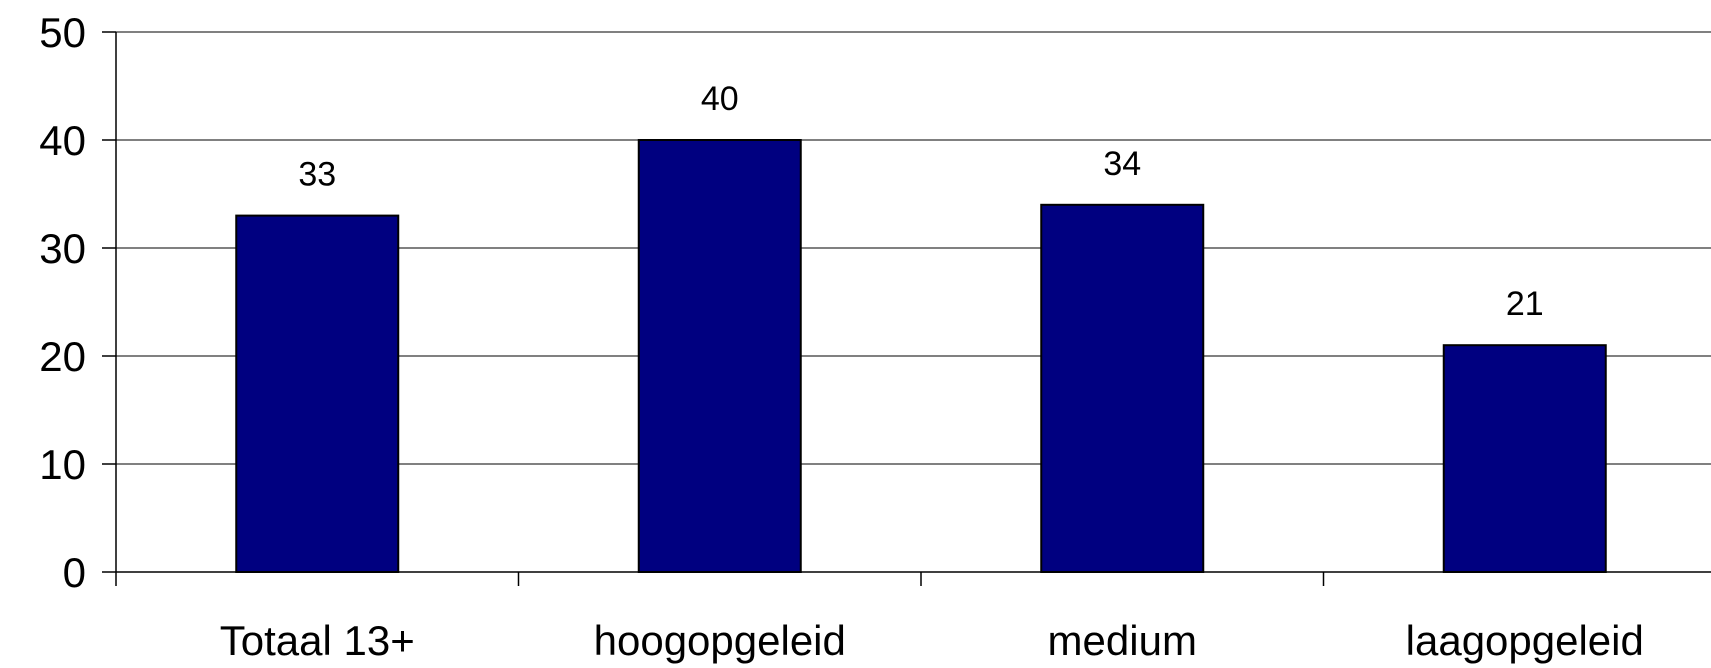 The width and height of the screenshot is (1711, 668). Describe the element at coordinates (74, 572) in the screenshot. I see `y-tick-label: 0` at that location.